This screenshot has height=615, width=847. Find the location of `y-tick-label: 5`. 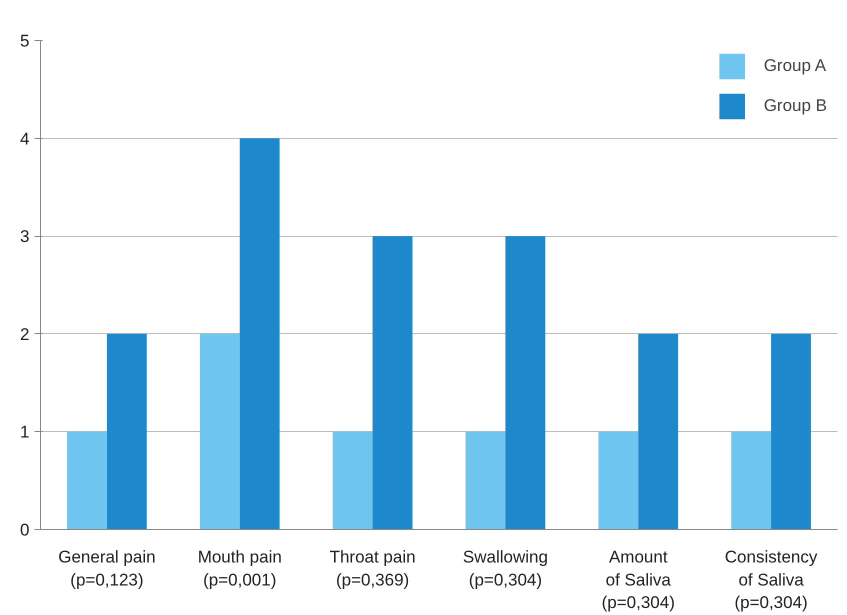

y-tick-label: 5 is located at coordinates (25, 41).